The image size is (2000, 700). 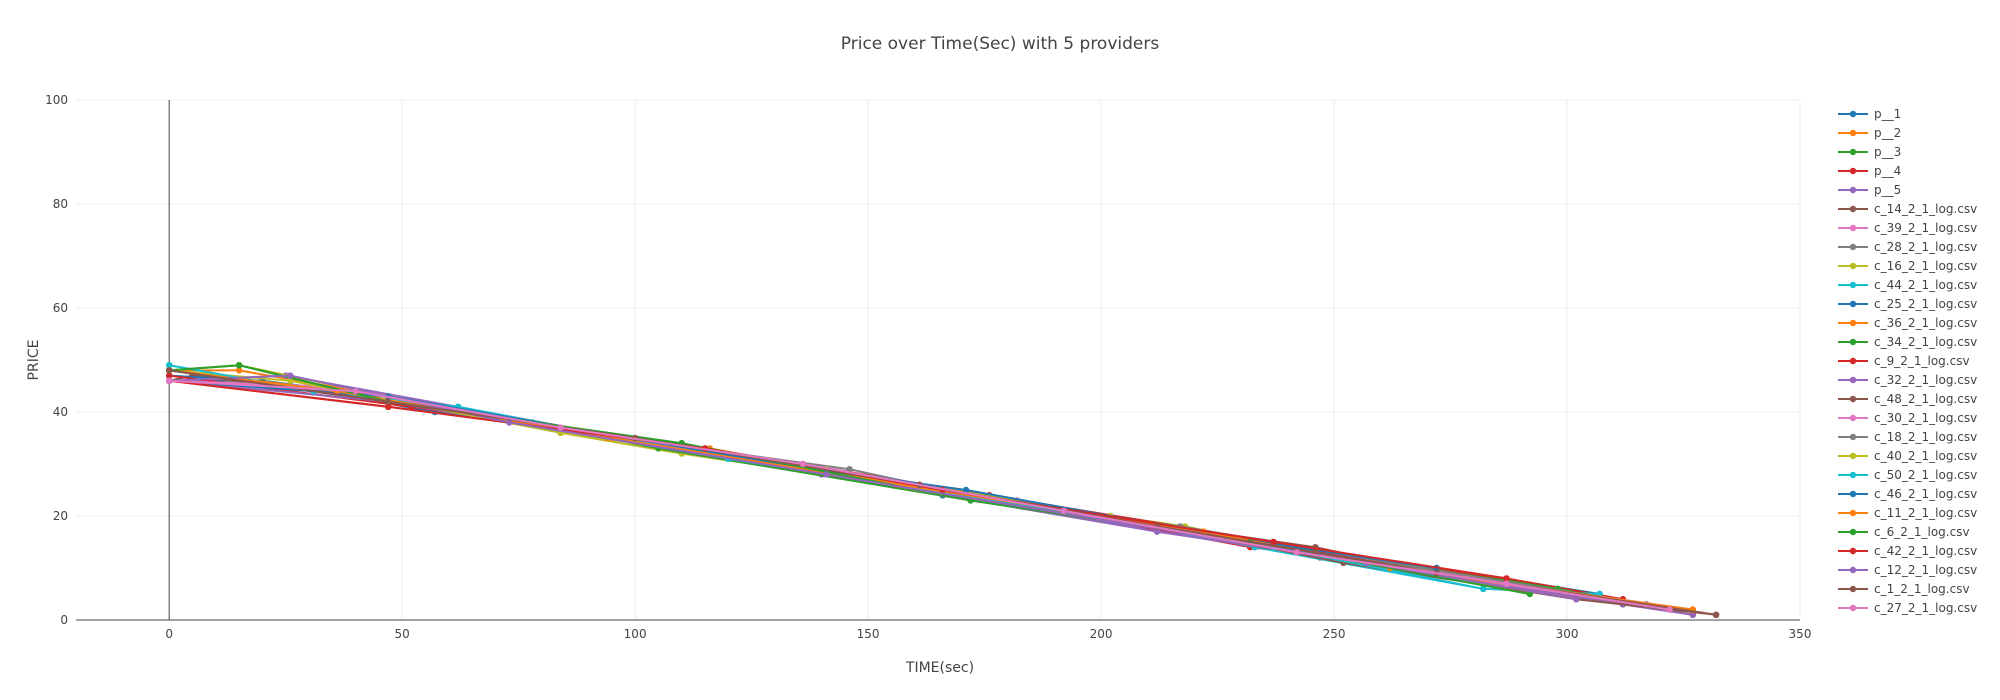 I want to click on legend-item: c_32_2_1_log.csv, so click(x=1907, y=380).